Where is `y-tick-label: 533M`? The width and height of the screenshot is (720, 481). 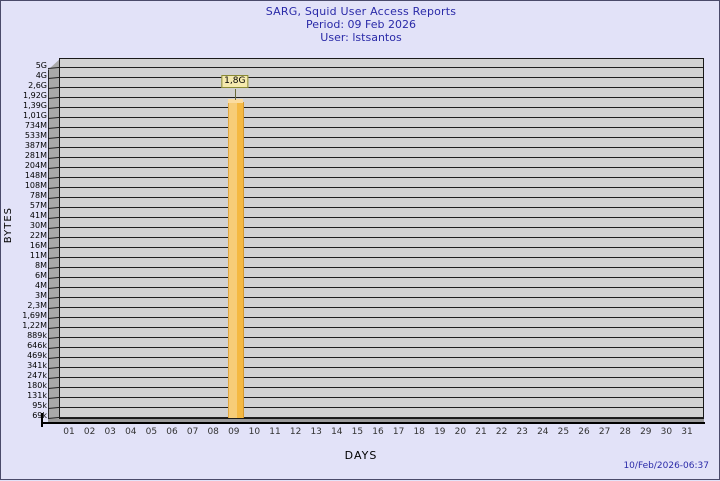
y-tick-label: 533M is located at coordinates (35, 135).